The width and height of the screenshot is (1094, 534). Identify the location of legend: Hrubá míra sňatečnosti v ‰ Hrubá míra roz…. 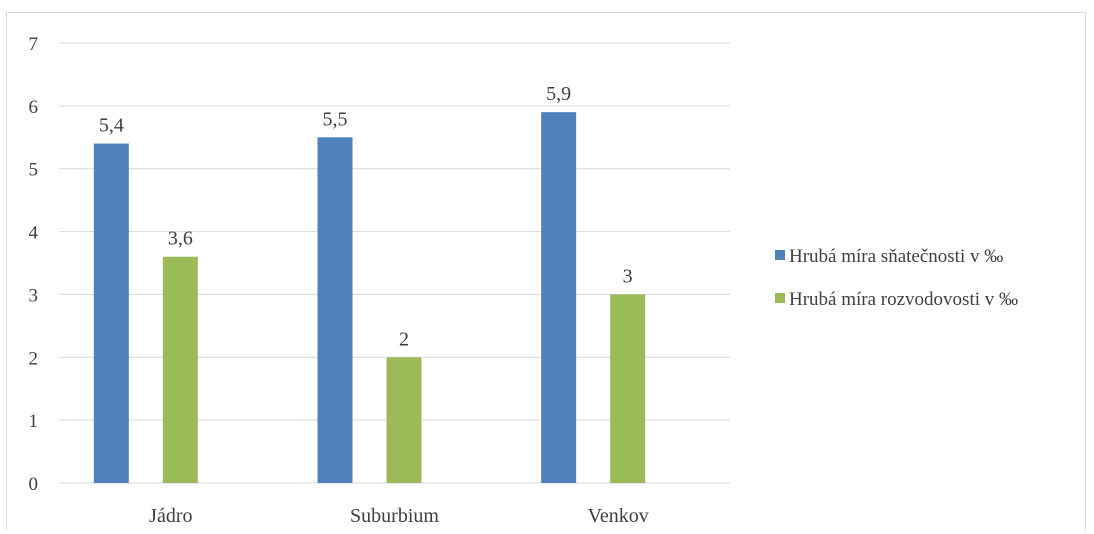
(896, 278).